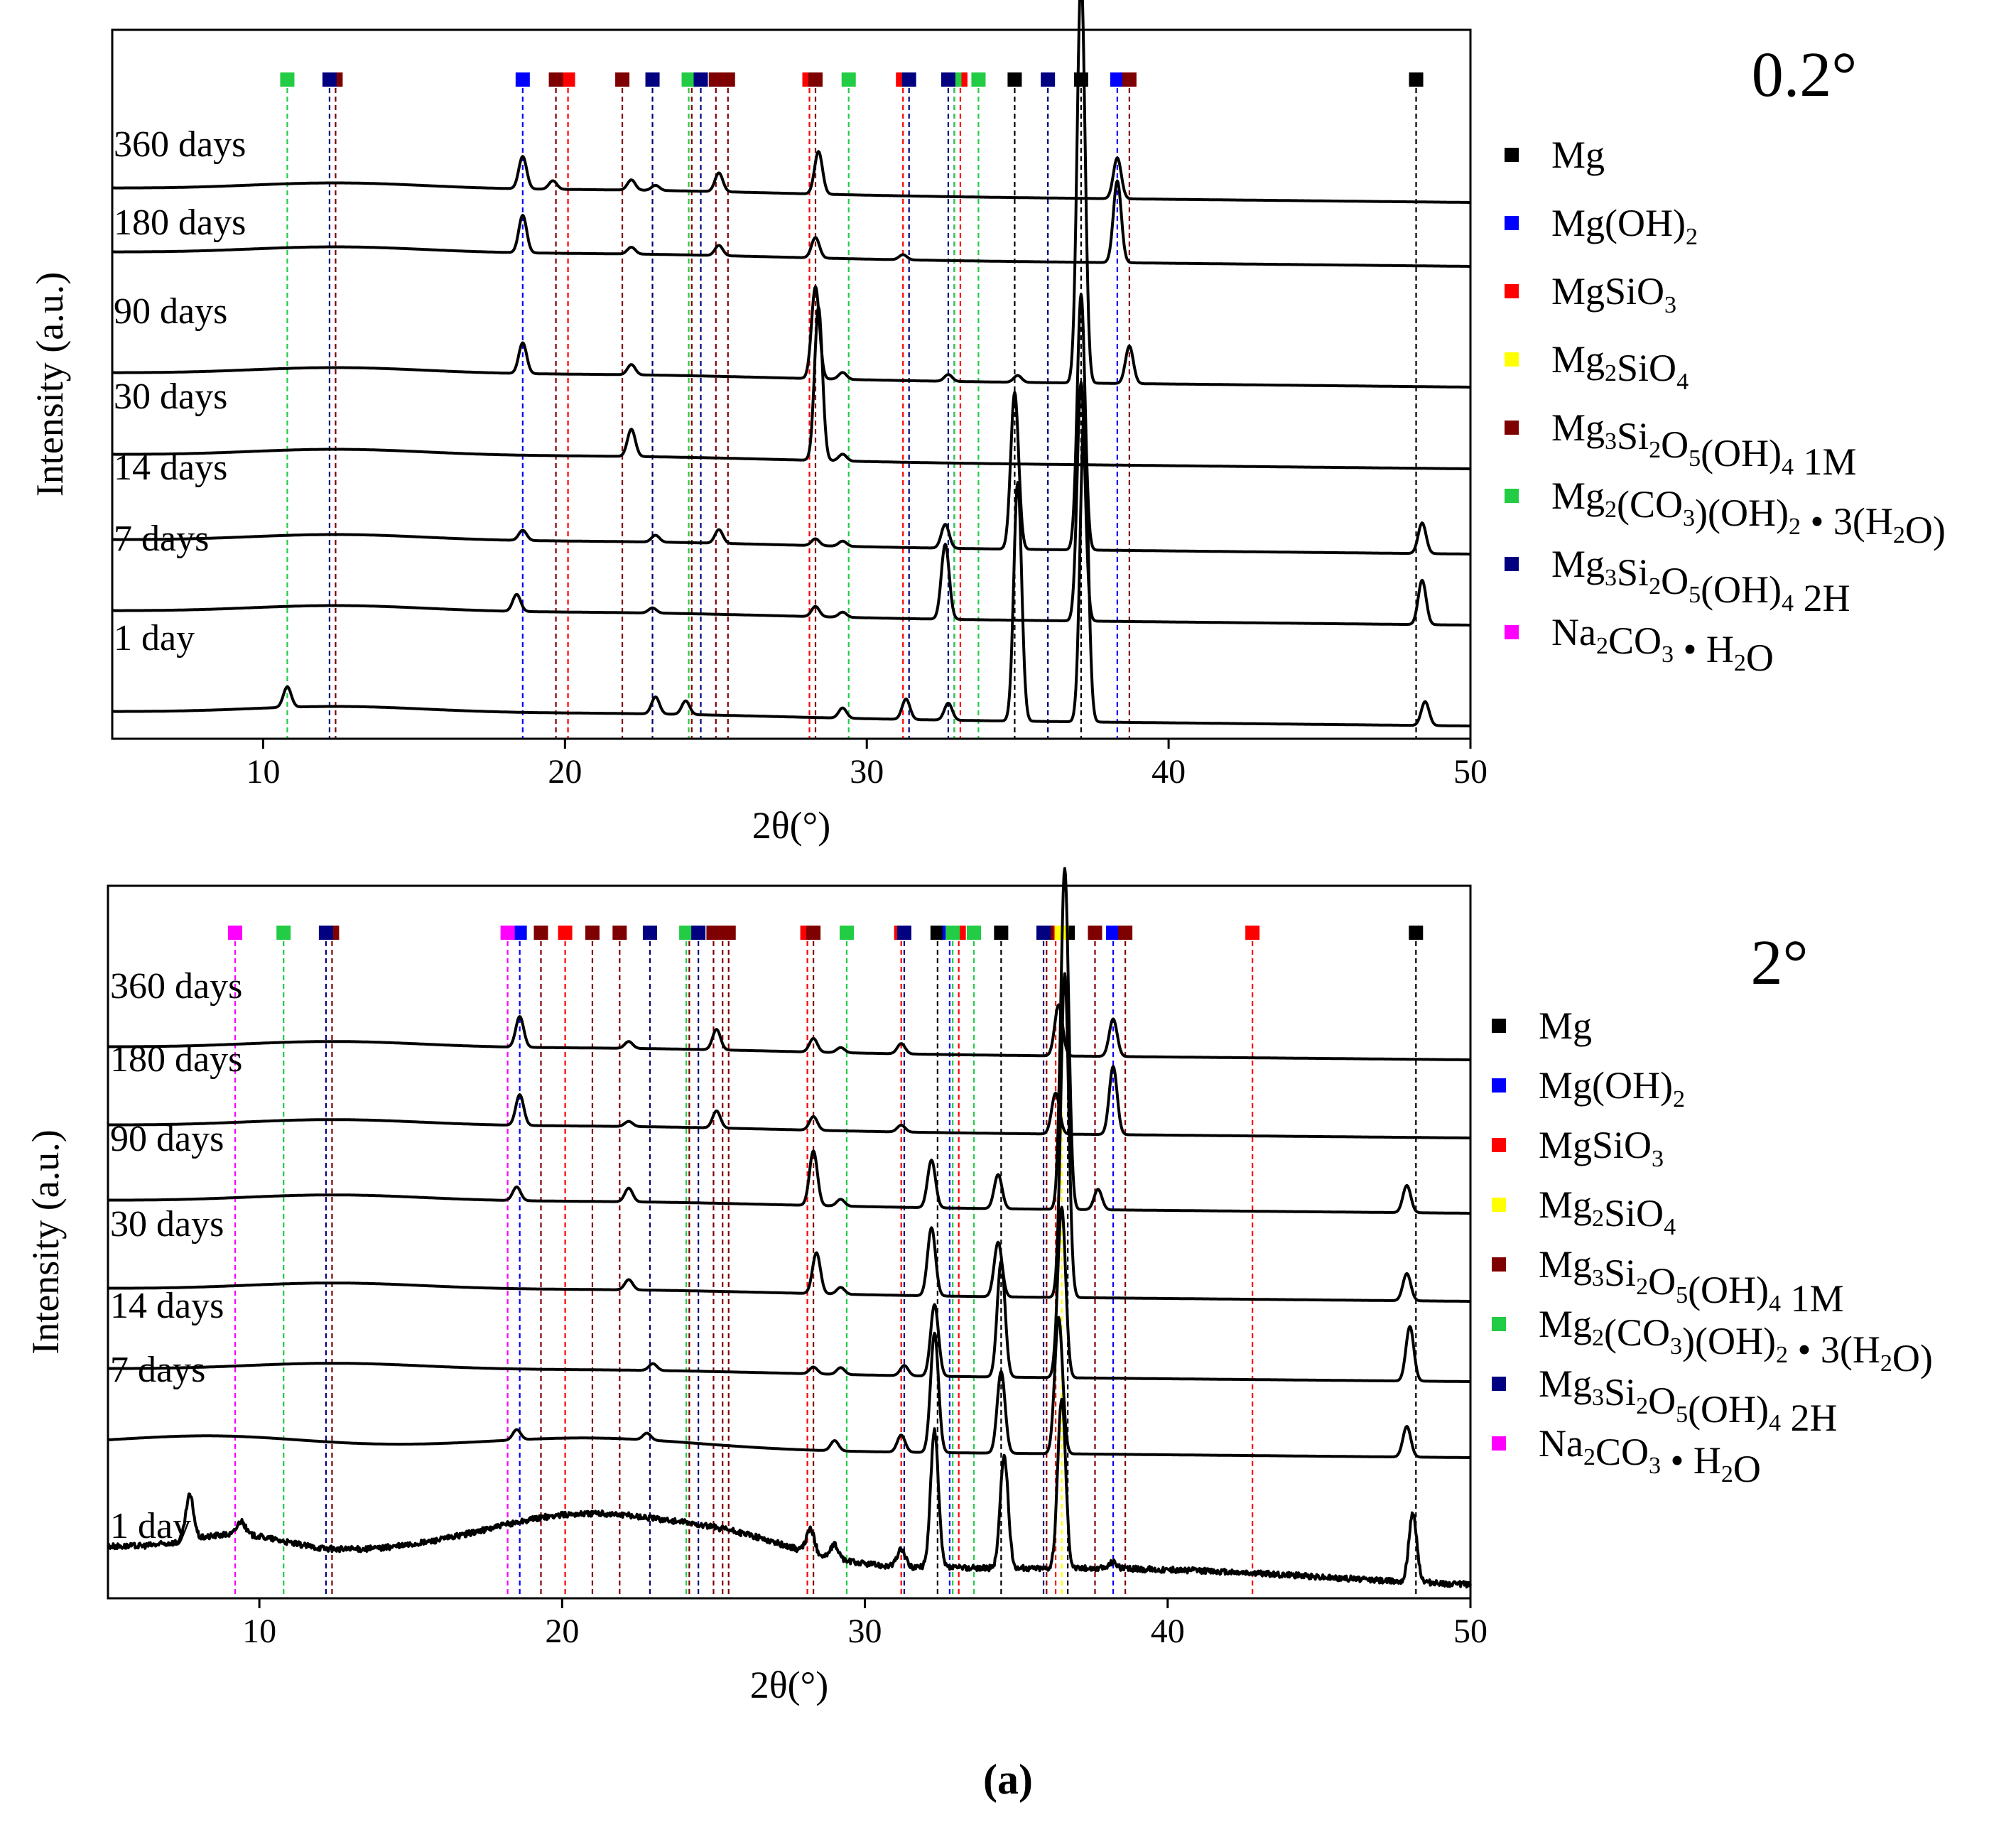  I want to click on legend-swatch-thermonatrite, so click(1512, 632).